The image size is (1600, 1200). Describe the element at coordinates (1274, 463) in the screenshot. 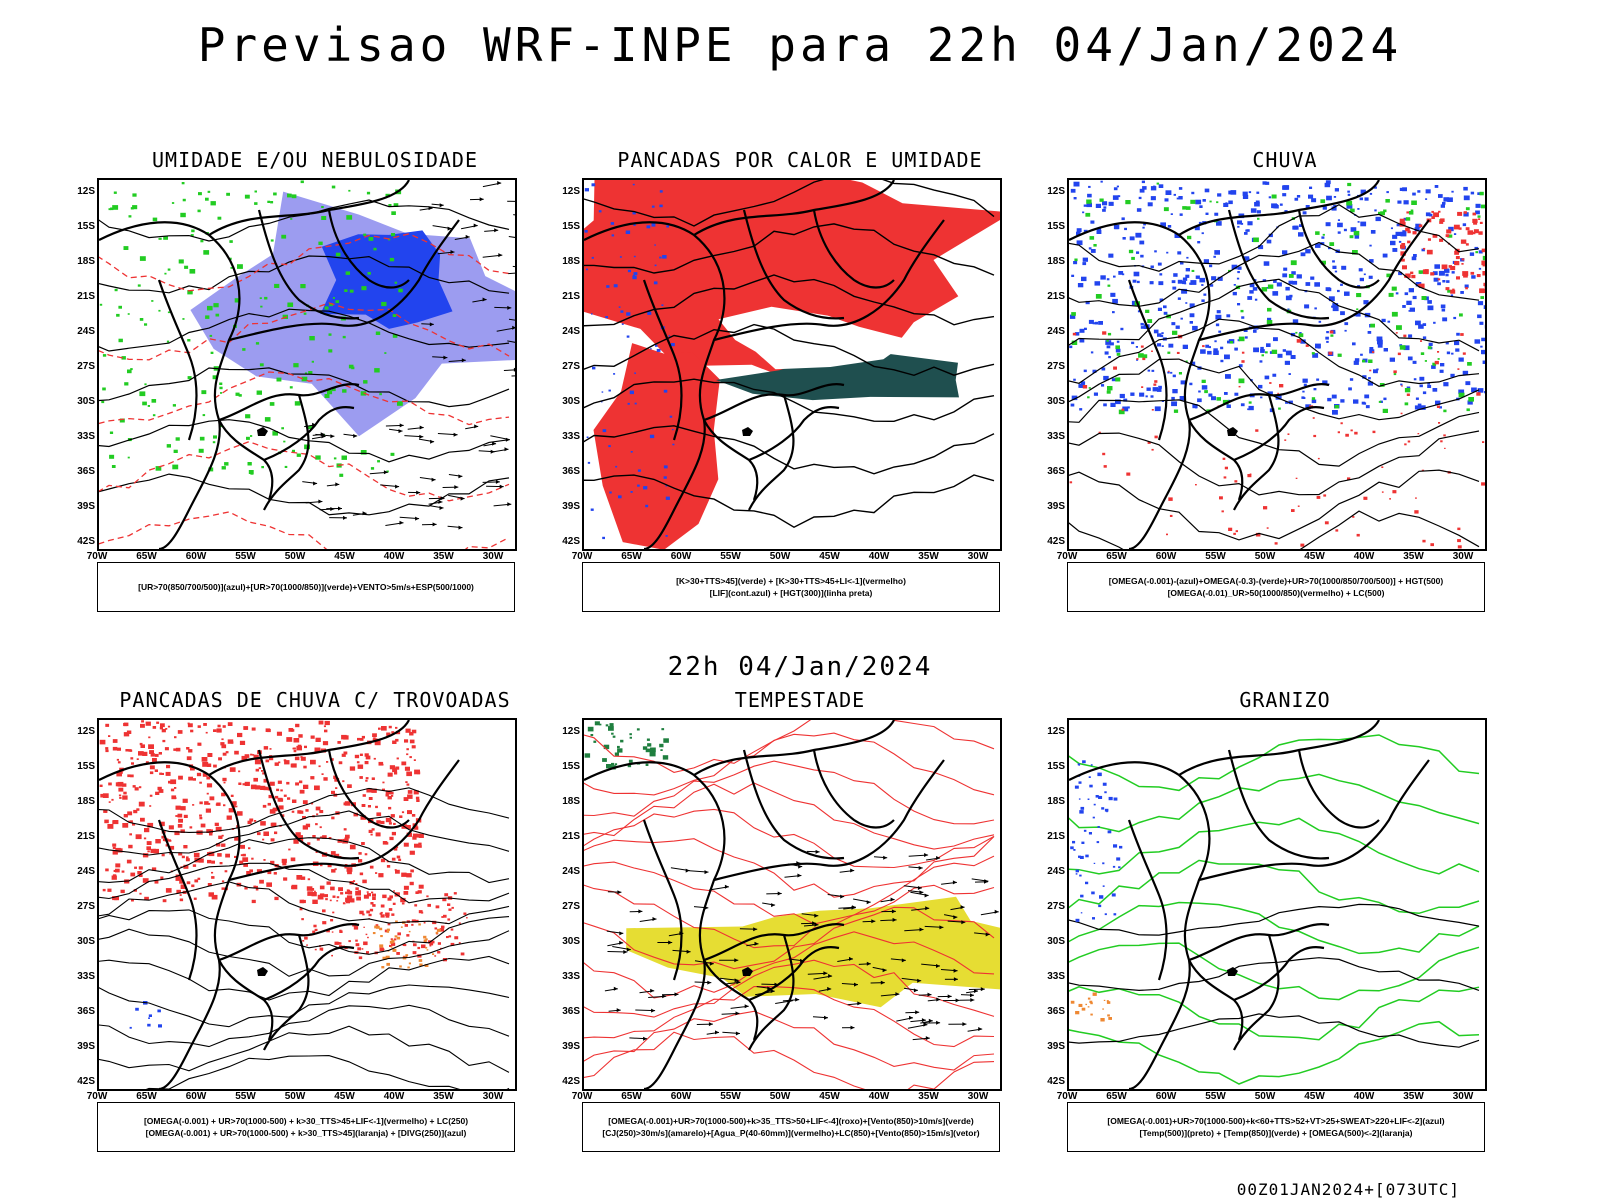

I see `hgt500-contour` at that location.